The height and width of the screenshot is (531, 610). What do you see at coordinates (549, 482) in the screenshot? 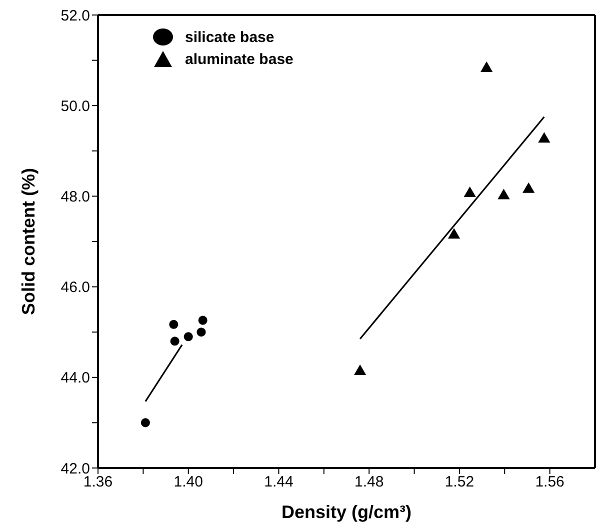
I see `x-tick-label: 1.56` at bounding box center [549, 482].